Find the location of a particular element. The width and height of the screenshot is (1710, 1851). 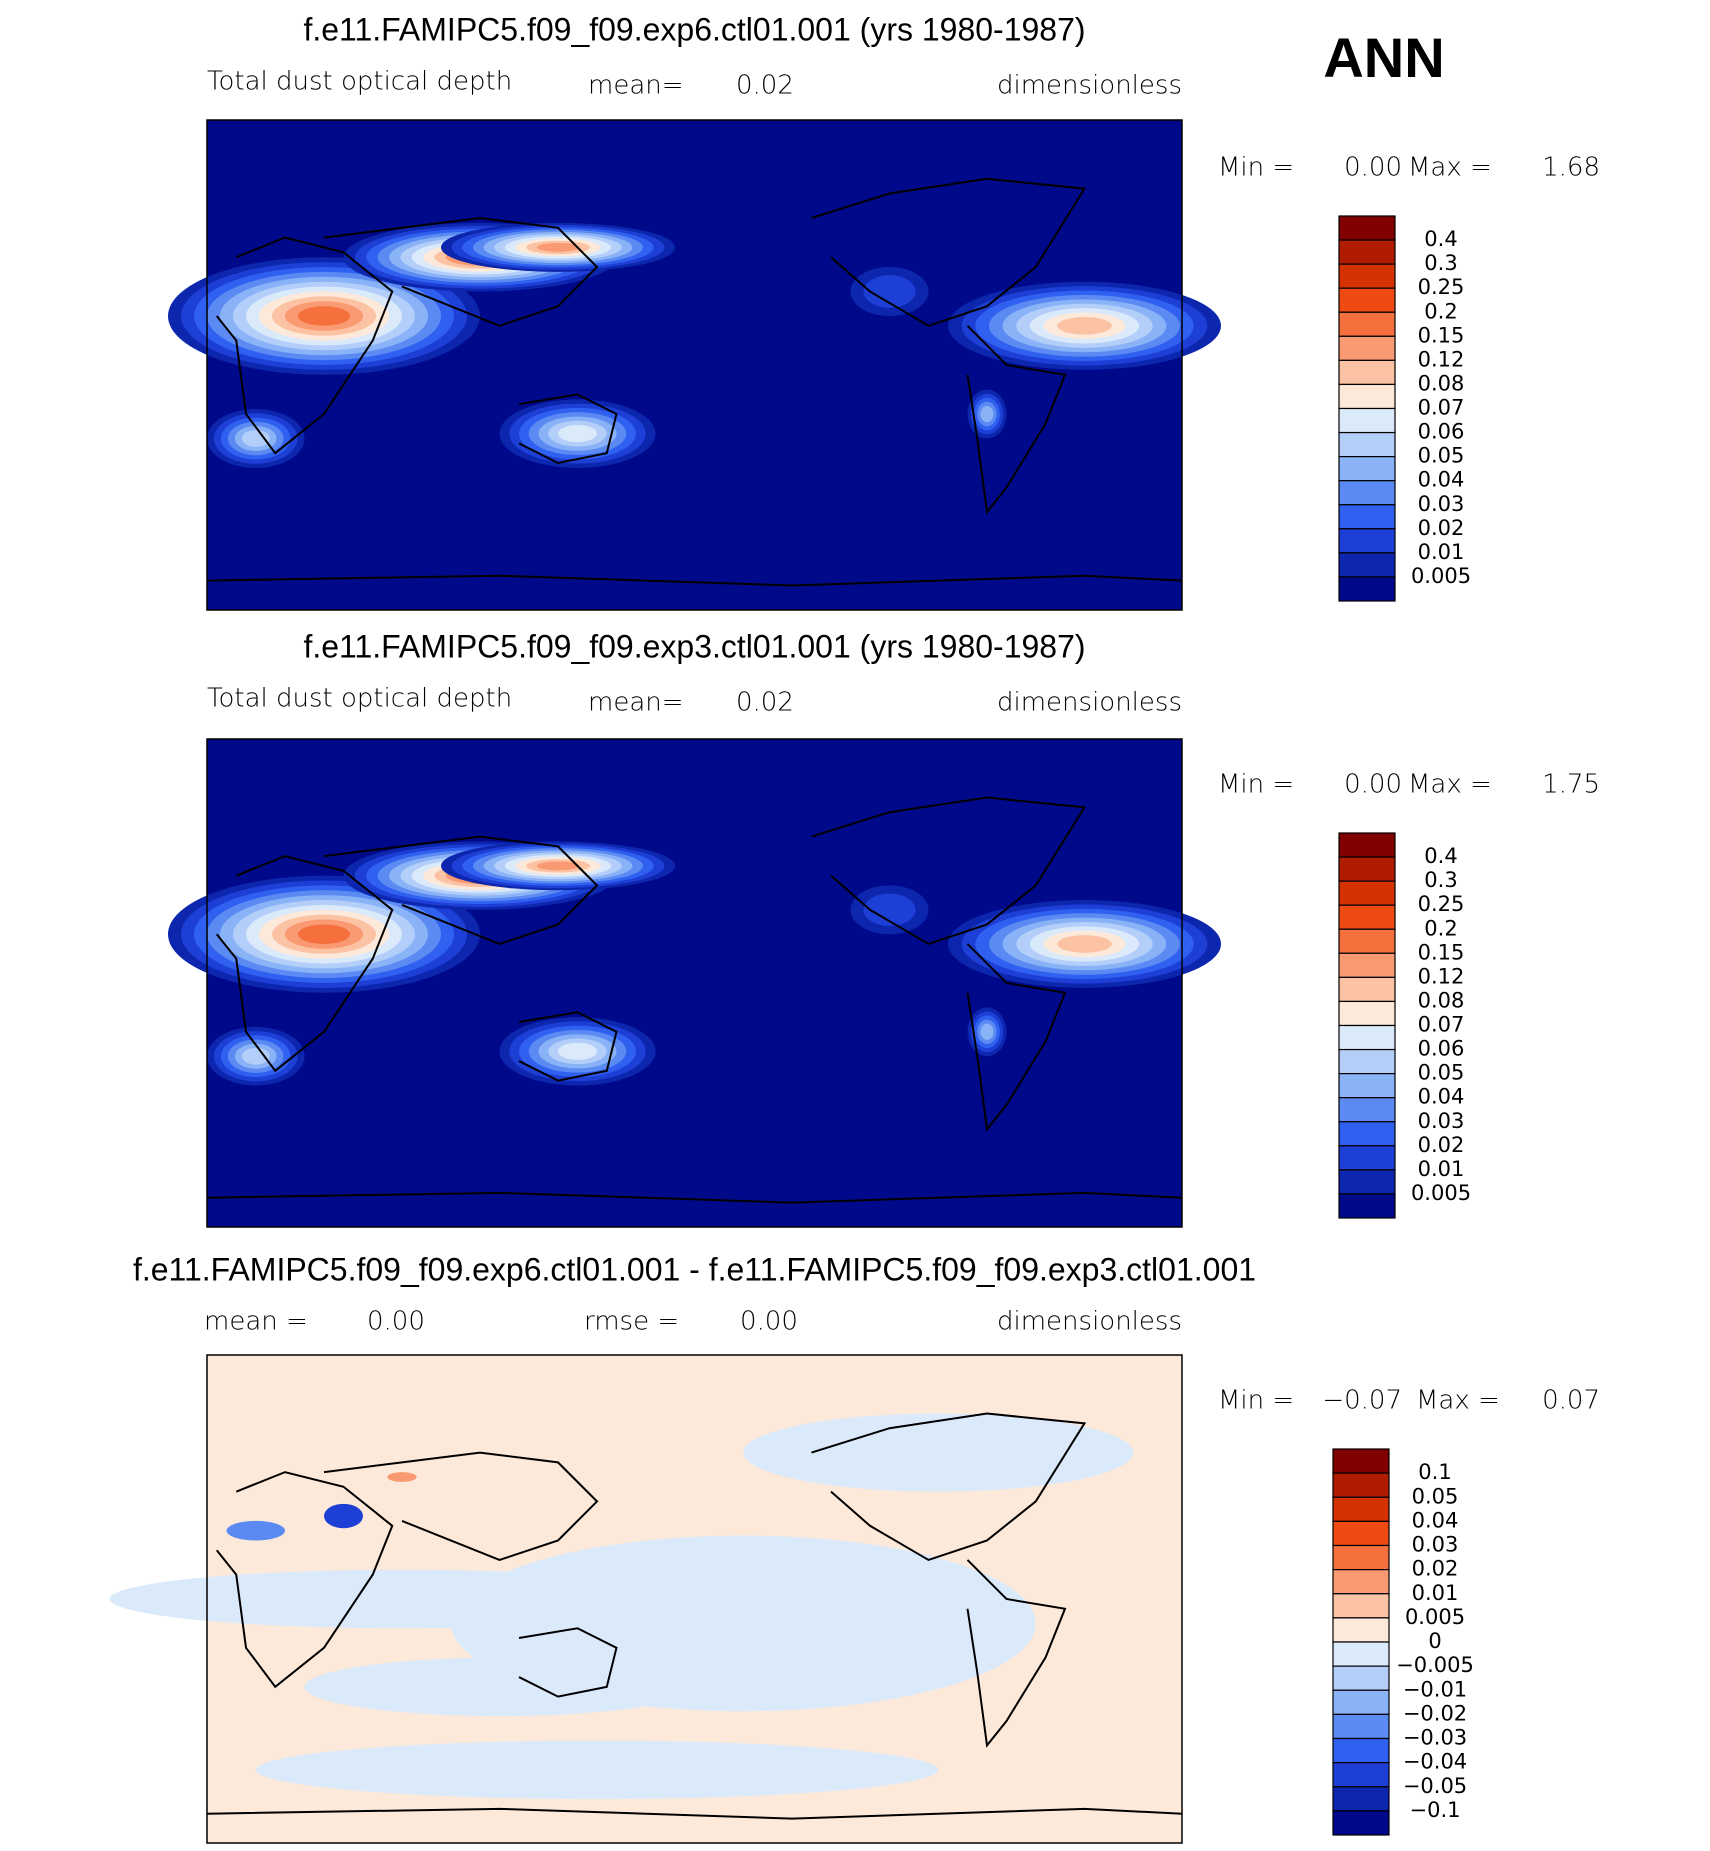

colorbar-label: 0.005 is located at coordinates (1435, 1617).